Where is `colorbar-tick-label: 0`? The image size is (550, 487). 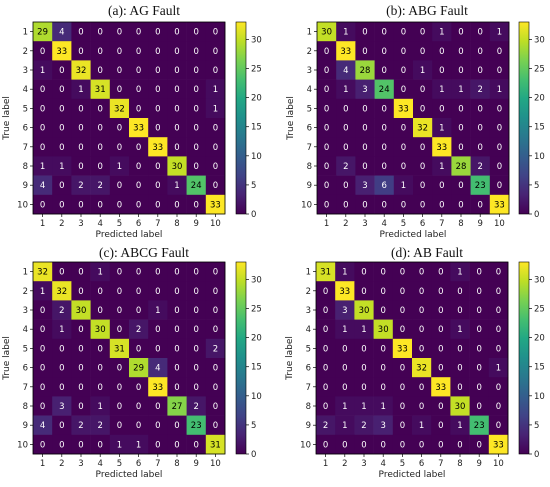
colorbar-tick-label: 0 is located at coordinates (253, 215).